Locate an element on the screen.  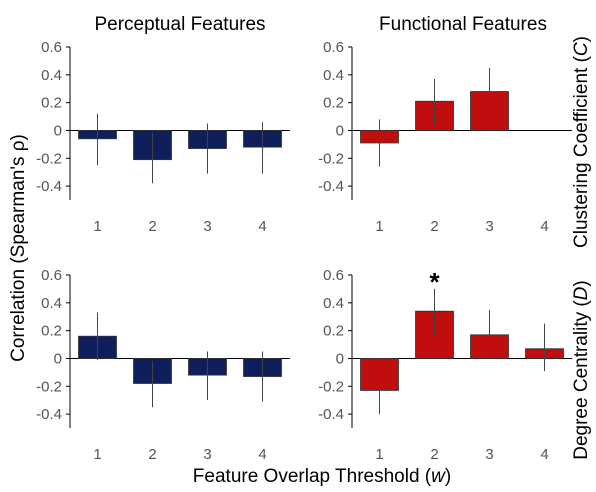
row-label-clustering: Clustering Coefficient (C) is located at coordinates (581, 142).